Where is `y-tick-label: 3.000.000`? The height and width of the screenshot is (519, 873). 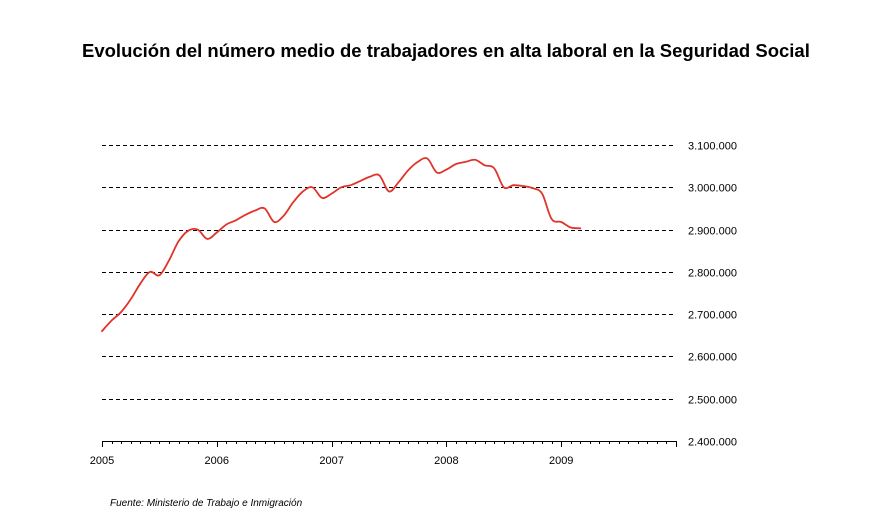 y-tick-label: 3.000.000 is located at coordinates (712, 189).